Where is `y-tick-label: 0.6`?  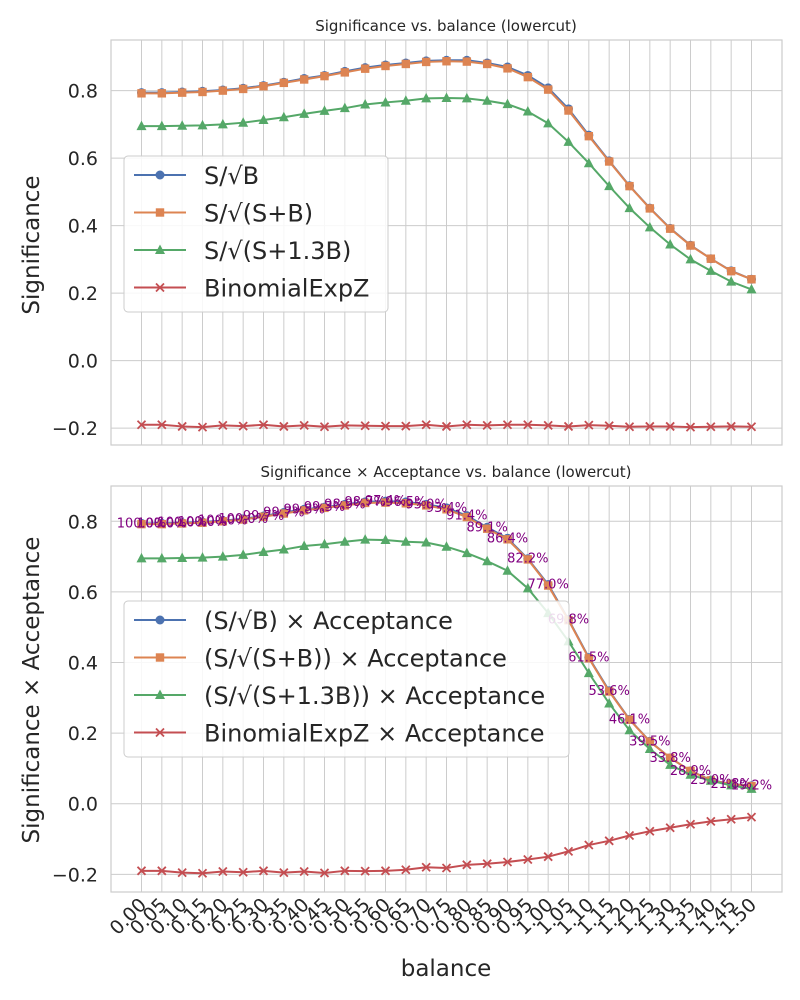
y-tick-label: 0.6 is located at coordinates (83, 159).